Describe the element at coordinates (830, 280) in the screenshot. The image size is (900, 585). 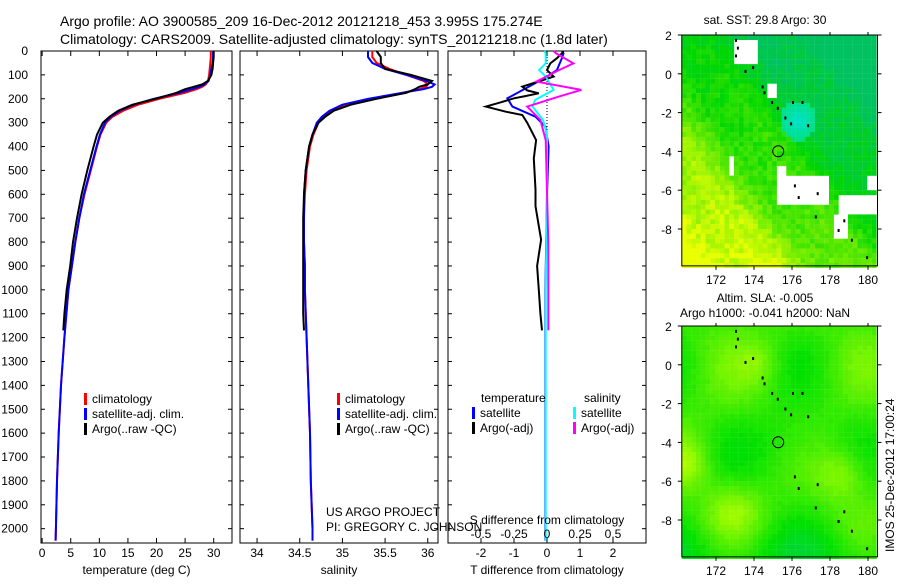
I see `lon-tick-label: 178` at that location.